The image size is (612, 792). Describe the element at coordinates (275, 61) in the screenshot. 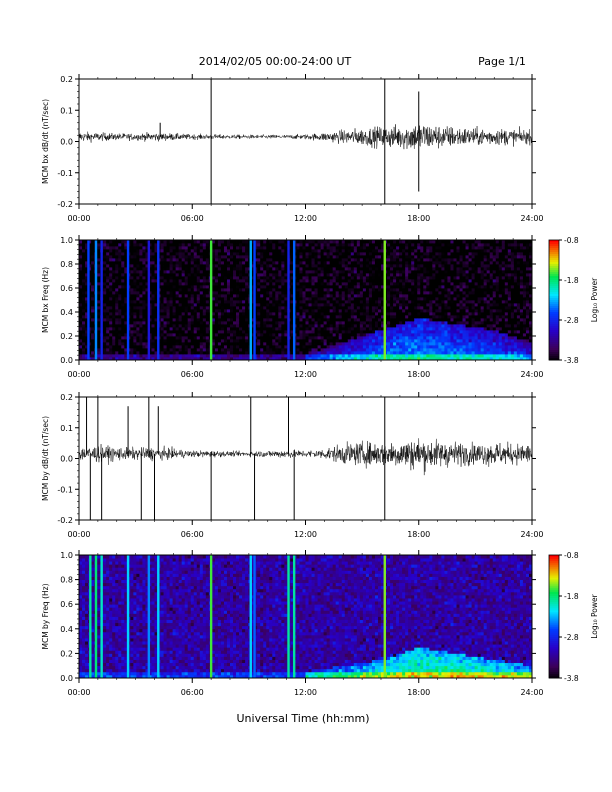

I see `date-range-title: 2014/02/05 00:00-24:00 UT` at that location.